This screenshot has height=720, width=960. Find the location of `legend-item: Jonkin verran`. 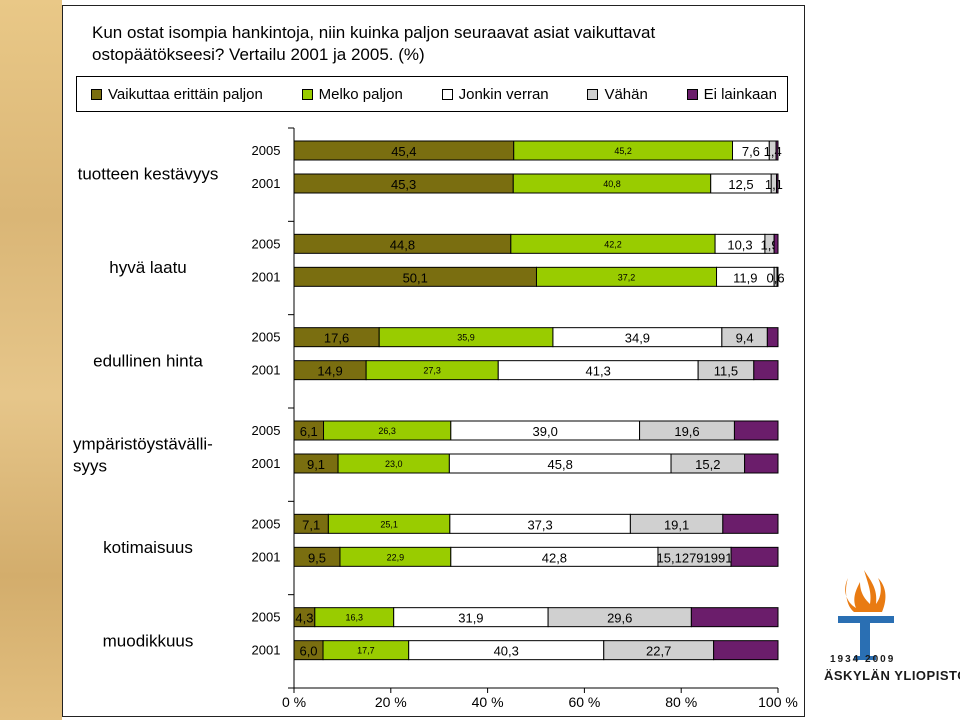

legend-item: Jonkin verran is located at coordinates (495, 94).